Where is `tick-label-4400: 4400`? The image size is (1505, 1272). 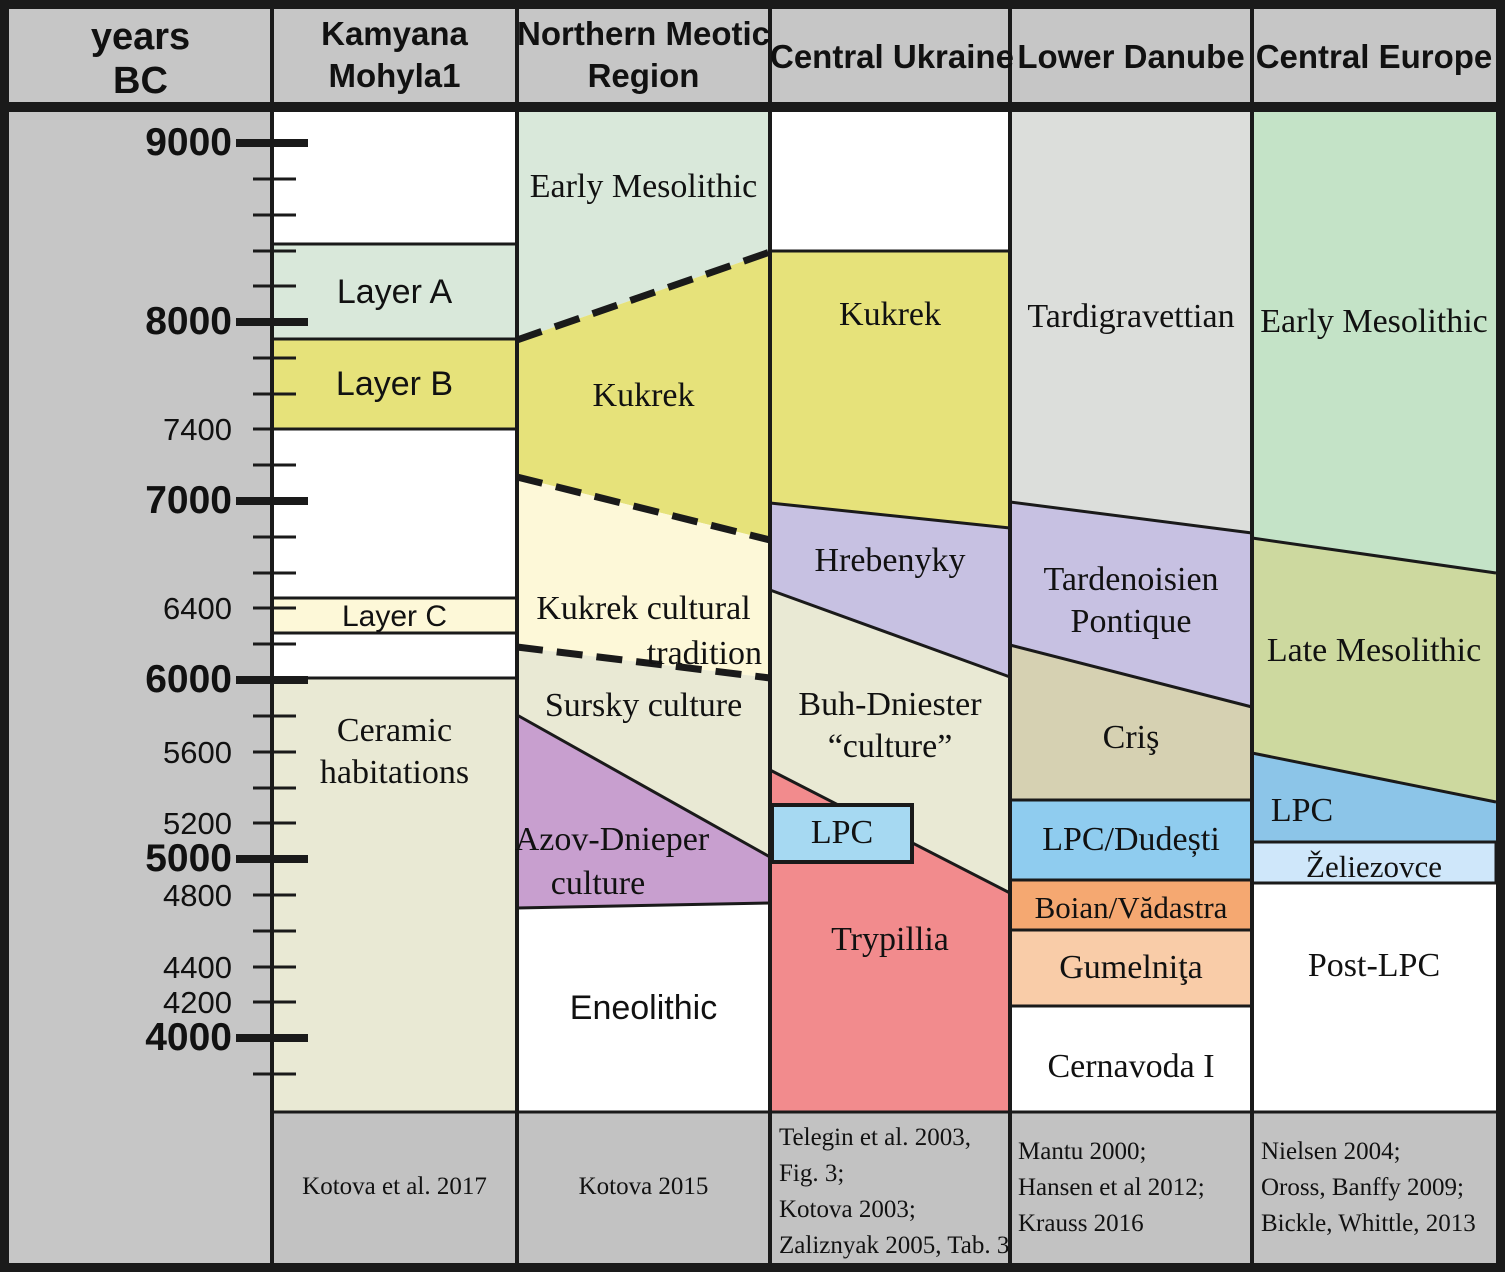 tick-label-4400: 4400 is located at coordinates (197, 967).